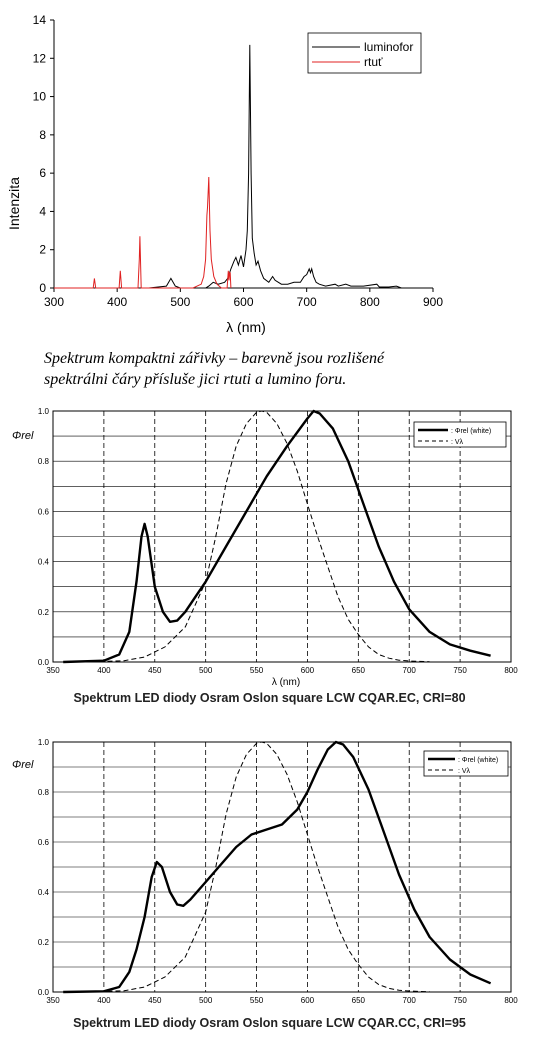  What do you see at coordinates (460, 670) in the screenshot?
I see `c2-x-tick-label: 750` at bounding box center [460, 670].